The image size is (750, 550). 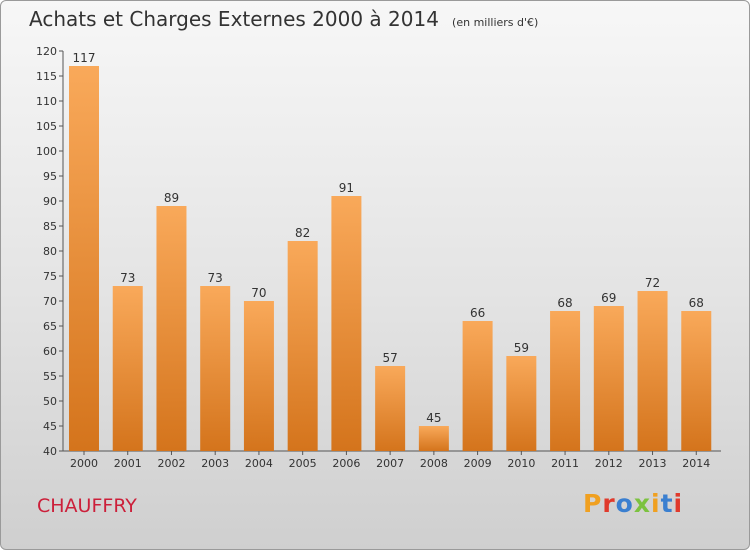 I want to click on commune-name: CHAUFFRY, so click(x=87, y=506).